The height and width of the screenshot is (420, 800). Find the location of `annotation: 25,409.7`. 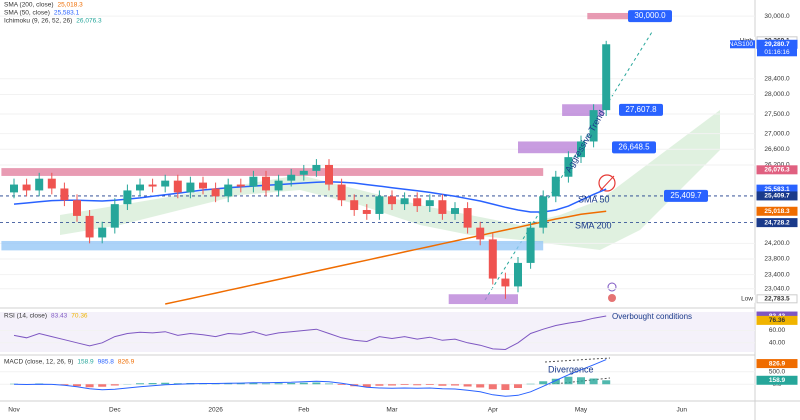

annotation: 25,409.7 is located at coordinates (686, 195).